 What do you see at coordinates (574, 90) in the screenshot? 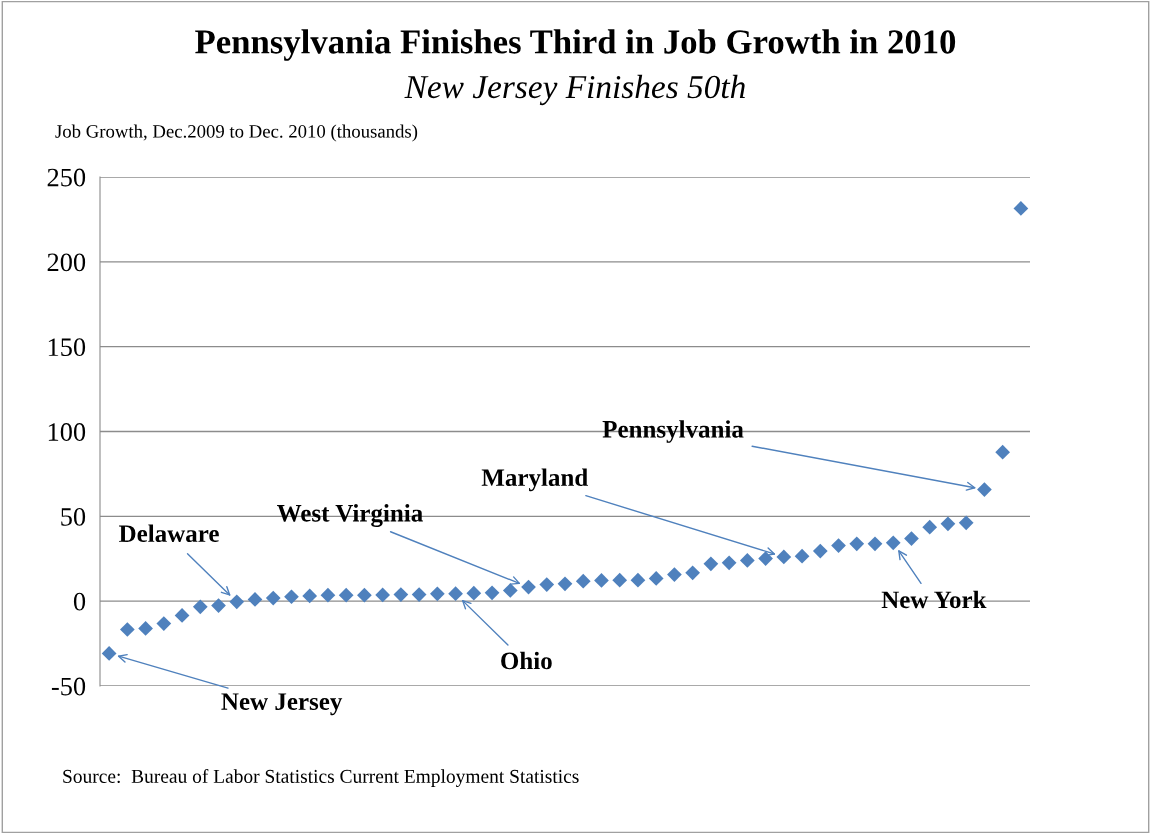
I see `chart-subtitle: New Jersey Finishes 50th` at bounding box center [574, 90].